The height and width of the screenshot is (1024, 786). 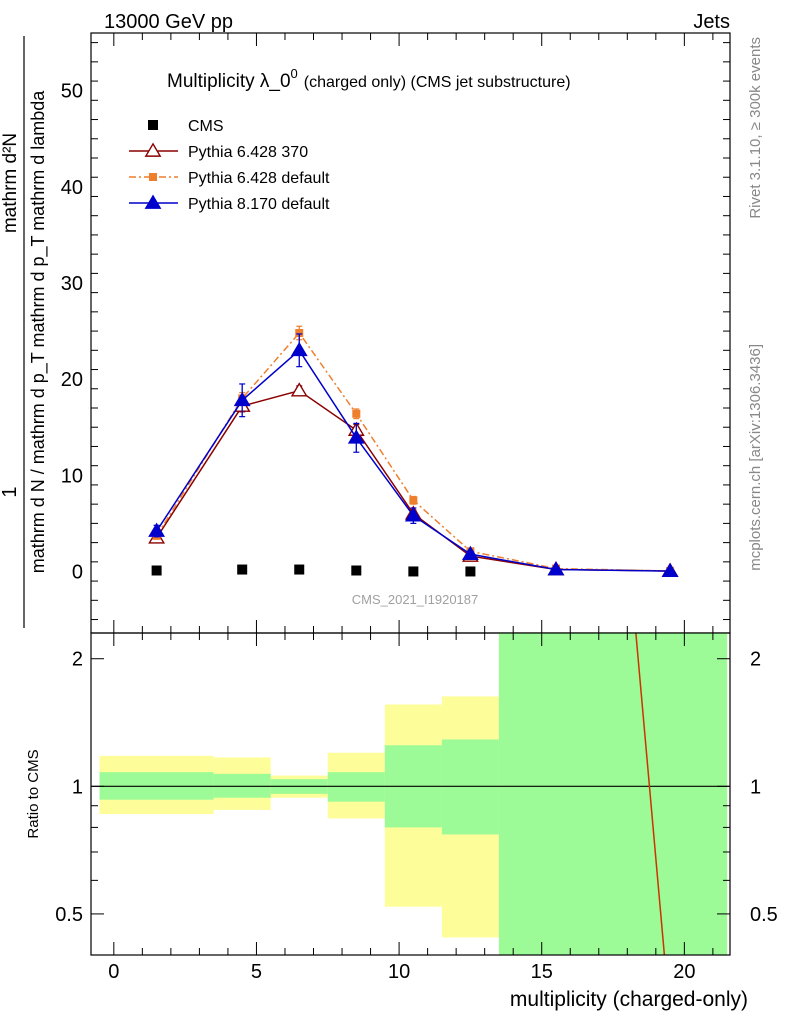 I want to click on y-tick-label: 40, so click(x=72, y=188).